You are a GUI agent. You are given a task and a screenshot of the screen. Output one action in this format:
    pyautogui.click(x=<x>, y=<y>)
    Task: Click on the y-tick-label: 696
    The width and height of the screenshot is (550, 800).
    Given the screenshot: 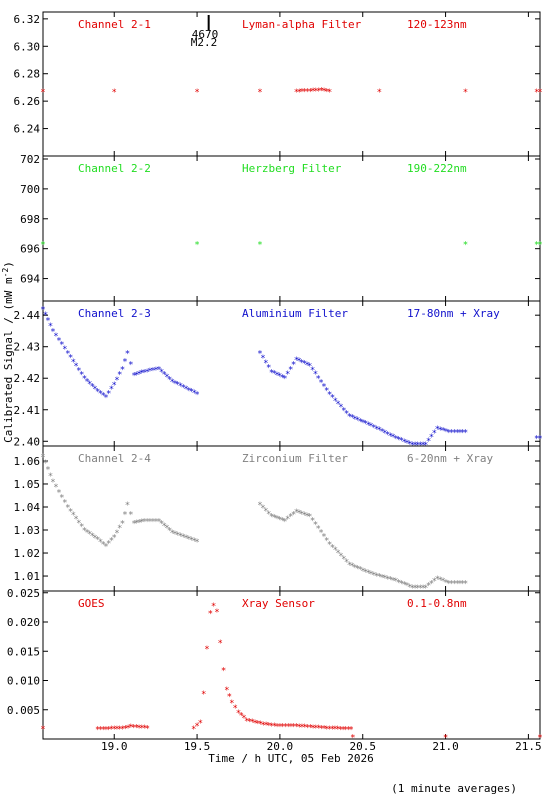 What is the action you would take?
    pyautogui.click(x=30, y=249)
    